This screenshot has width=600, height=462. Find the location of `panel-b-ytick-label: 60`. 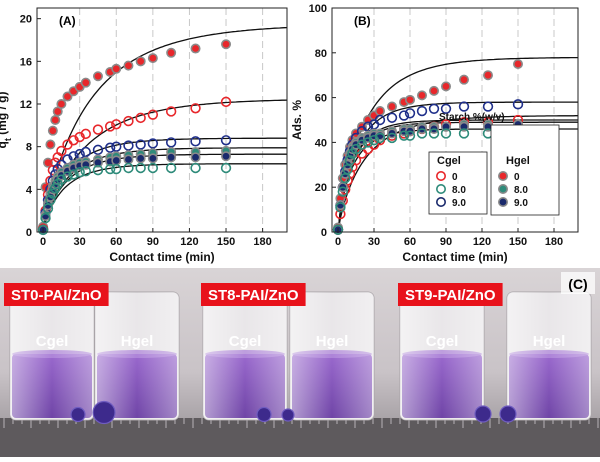

panel-b-ytick-label: 60 is located at coordinates (321, 99).